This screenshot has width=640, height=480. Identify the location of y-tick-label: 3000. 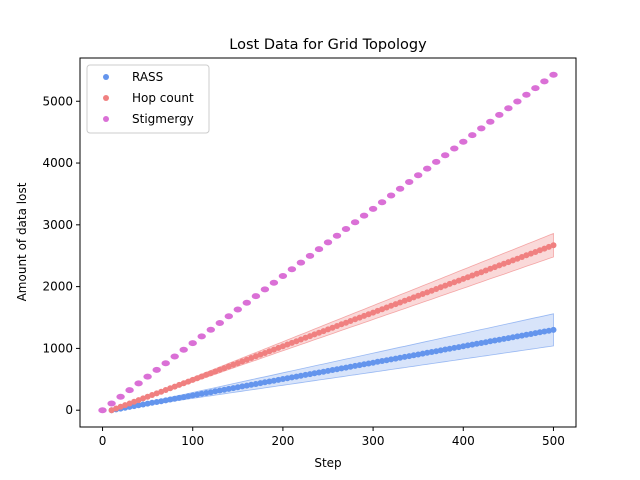
(57, 225).